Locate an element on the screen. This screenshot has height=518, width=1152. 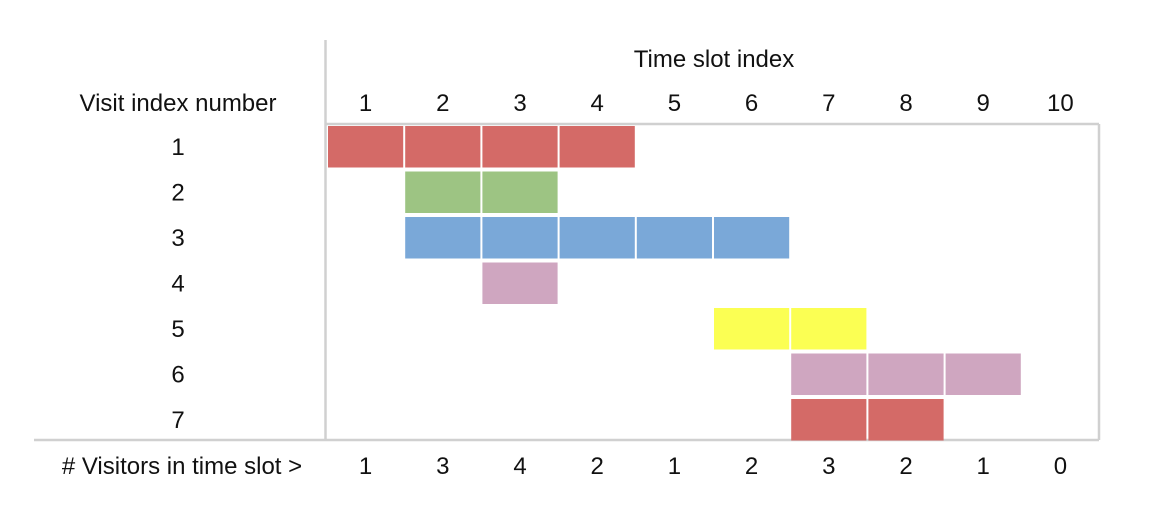
visit-5-slot-6-cell is located at coordinates (752, 329).